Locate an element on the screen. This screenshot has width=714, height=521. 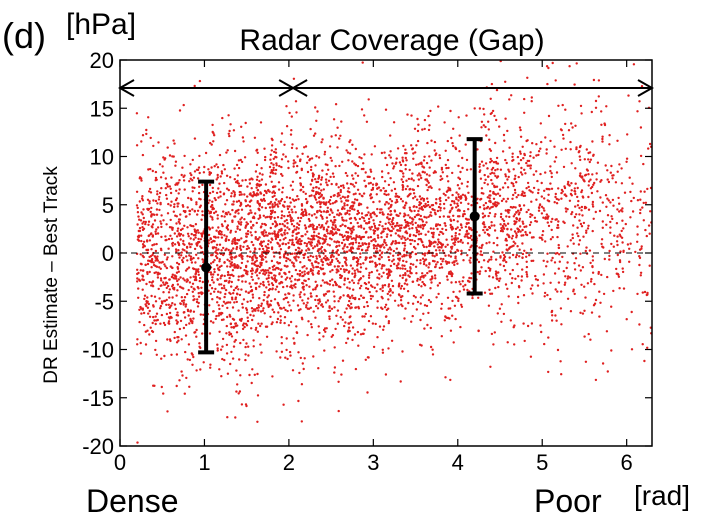
x-right-label: Poor is located at coordinates (568, 501).